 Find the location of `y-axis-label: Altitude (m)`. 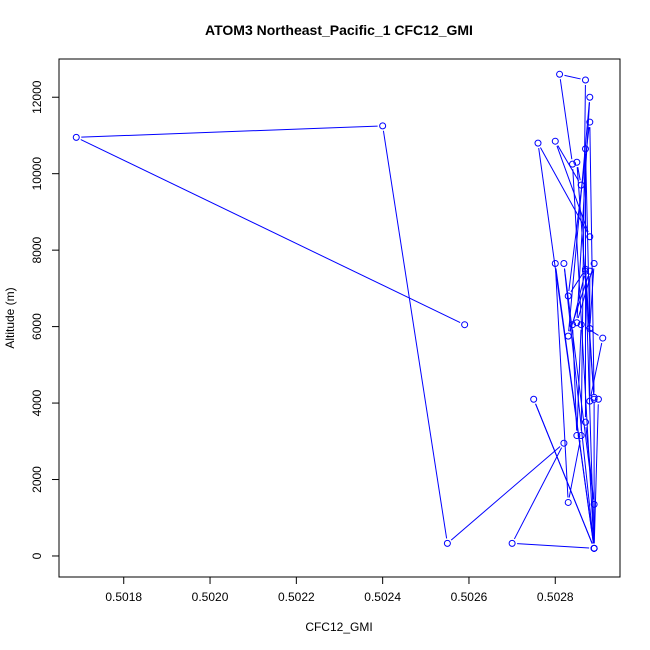

y-axis-label: Altitude (m) is located at coordinates (10, 317).